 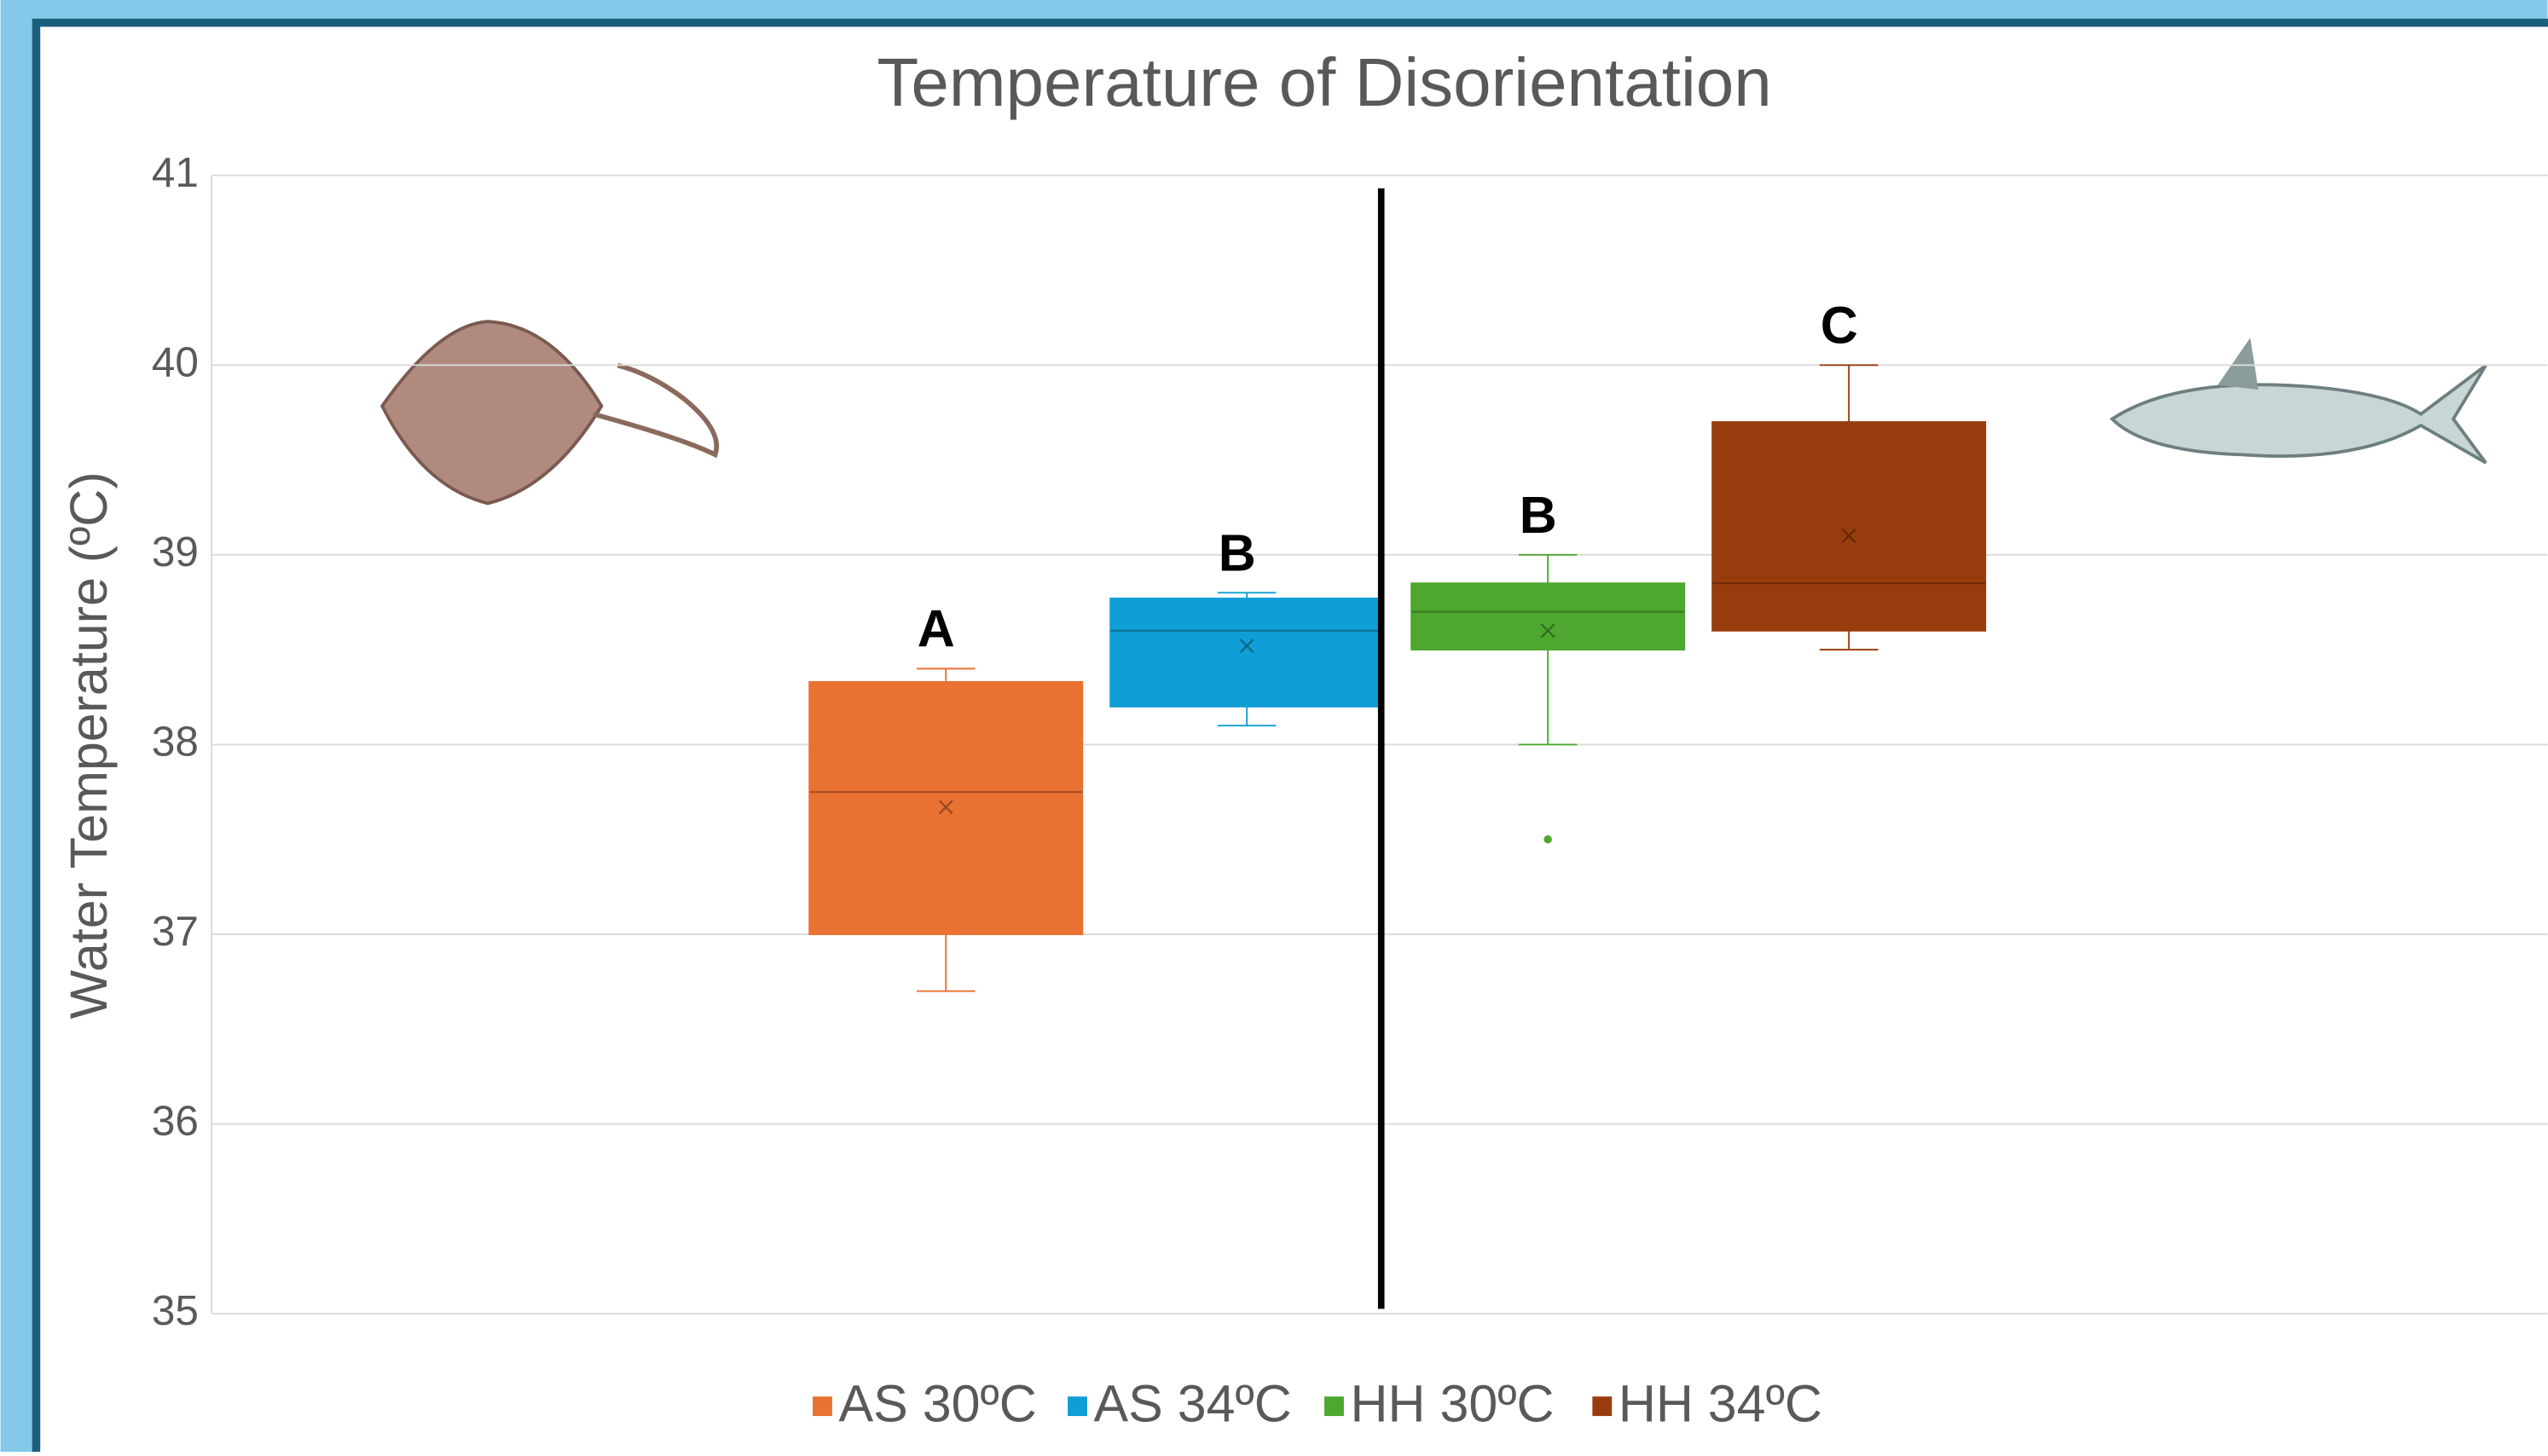 I want to click on y-tick-label: 37, so click(x=175, y=931).